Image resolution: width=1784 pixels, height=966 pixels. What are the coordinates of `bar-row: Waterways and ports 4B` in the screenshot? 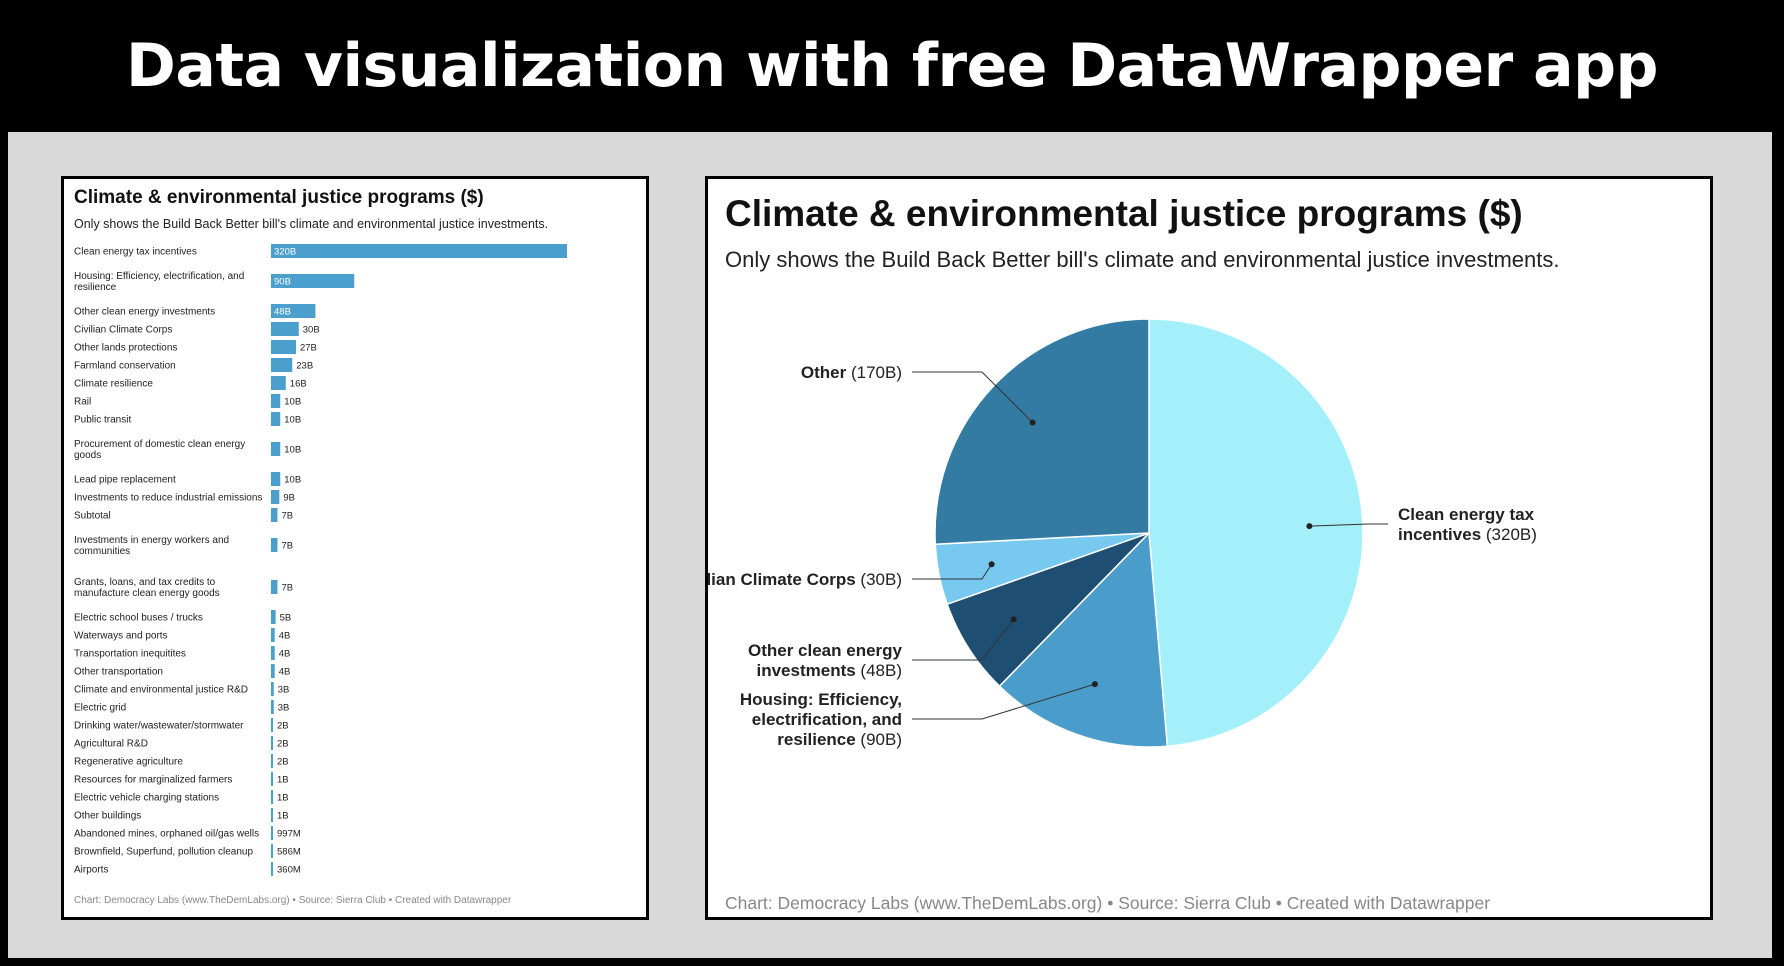 It's located at (182, 635).